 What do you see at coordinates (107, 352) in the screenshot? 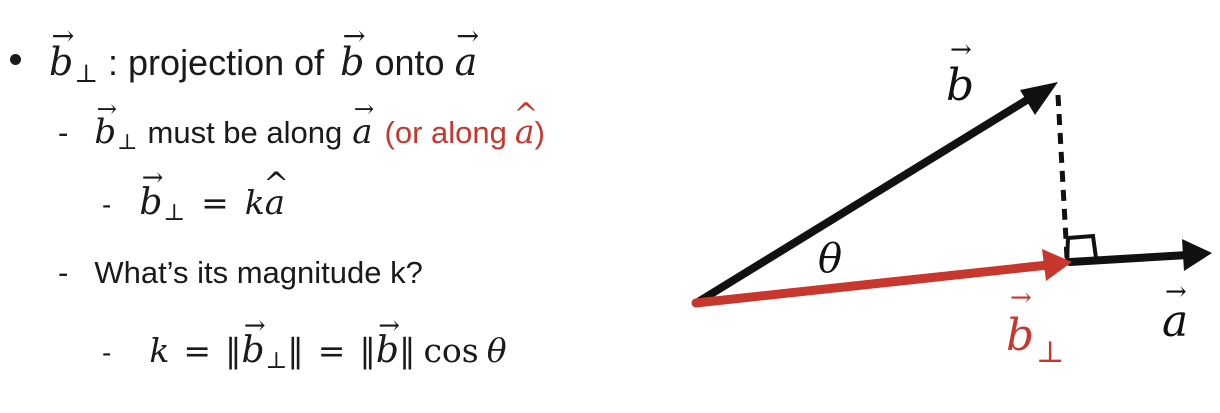
I see `dash-mark-4: -` at bounding box center [107, 352].